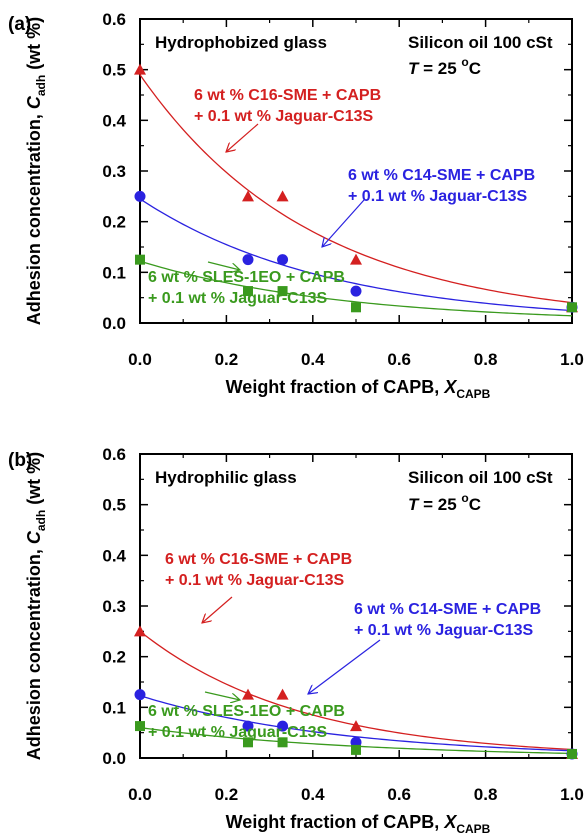 The image size is (588, 834). What do you see at coordinates (19, 24) in the screenshot?
I see `panel-label: (a)` at bounding box center [19, 24].